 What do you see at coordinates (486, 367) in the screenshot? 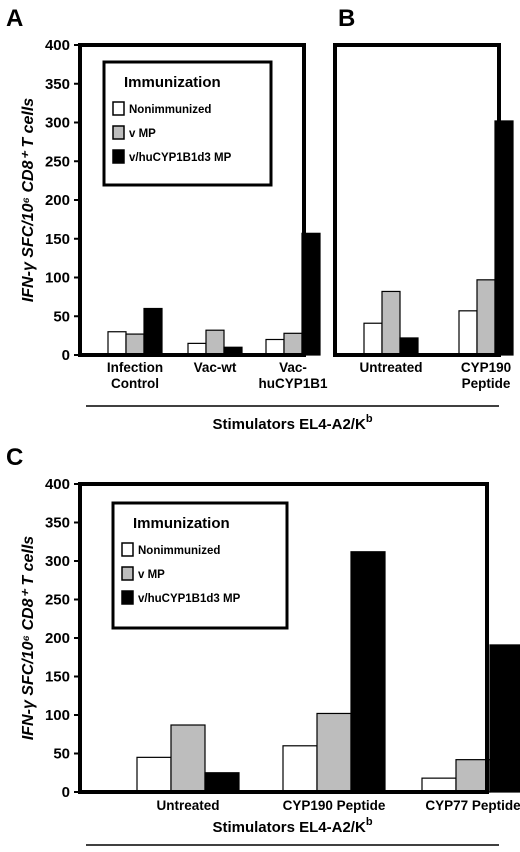
I see `category-label: CYP190` at bounding box center [486, 367].